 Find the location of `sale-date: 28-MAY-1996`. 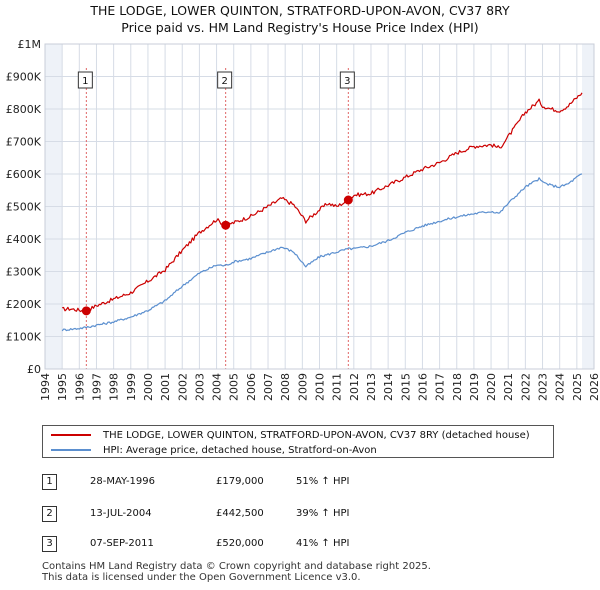

sale-date: 28-MAY-1996 is located at coordinates (123, 481).